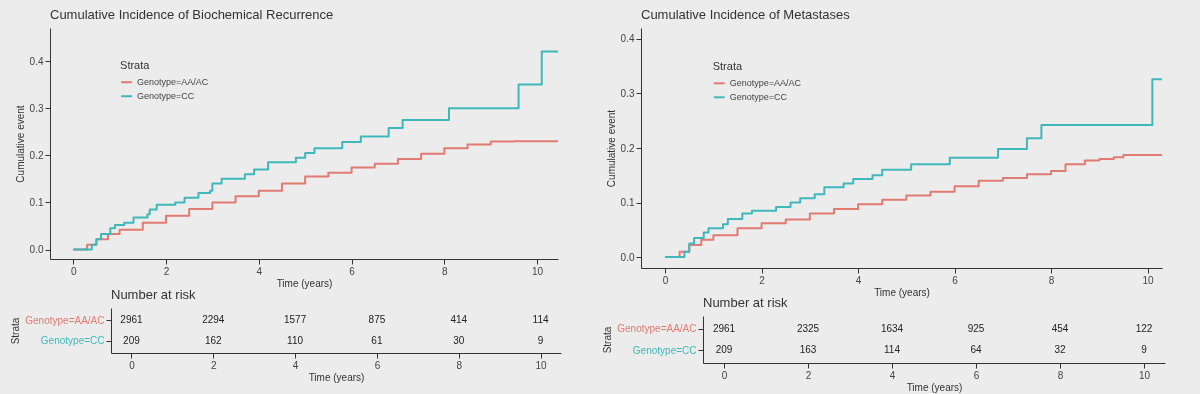 This screenshot has width=1200, height=394. Describe the element at coordinates (377, 320) in the screenshot. I see `data-label: 875` at that location.